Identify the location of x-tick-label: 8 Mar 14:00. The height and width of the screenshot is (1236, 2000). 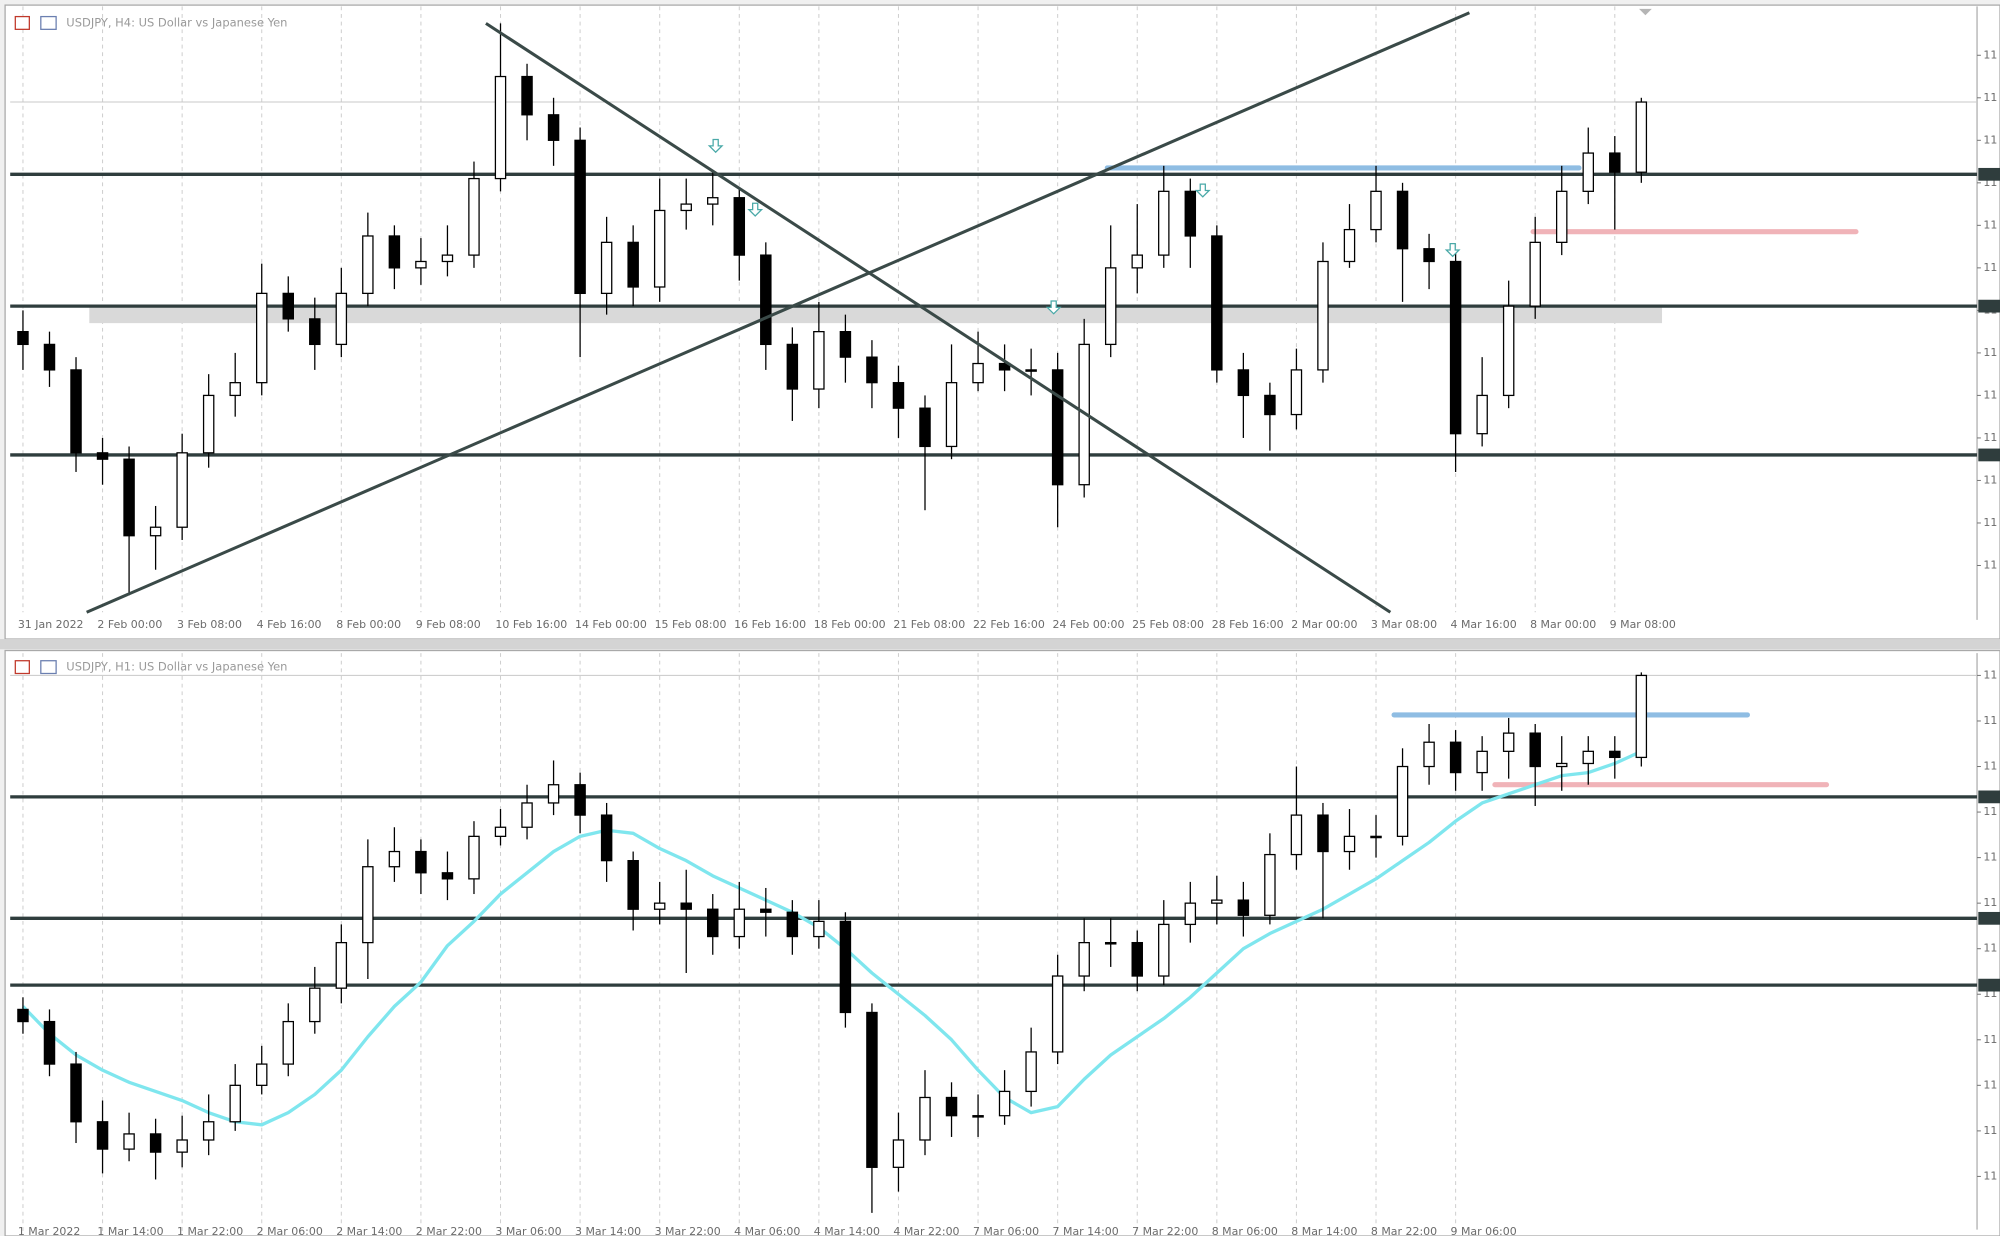
(1324, 1230).